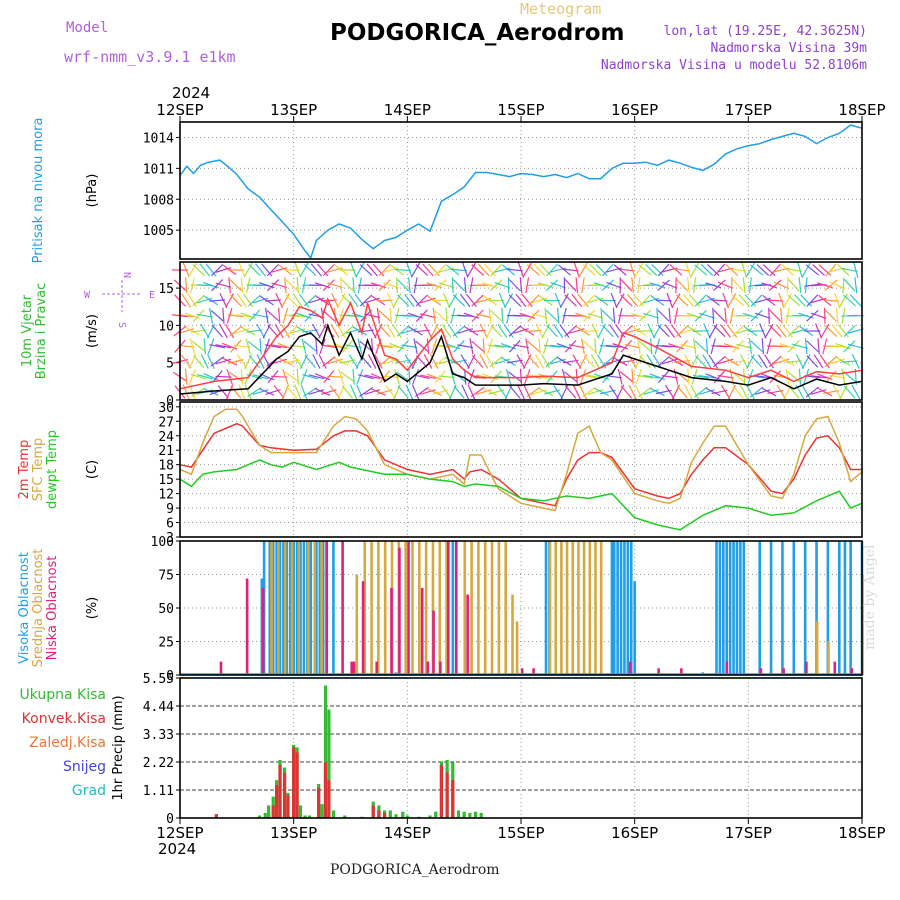  Describe the element at coordinates (162, 542) in the screenshot. I see `cloud-ytick-label: 100` at that location.